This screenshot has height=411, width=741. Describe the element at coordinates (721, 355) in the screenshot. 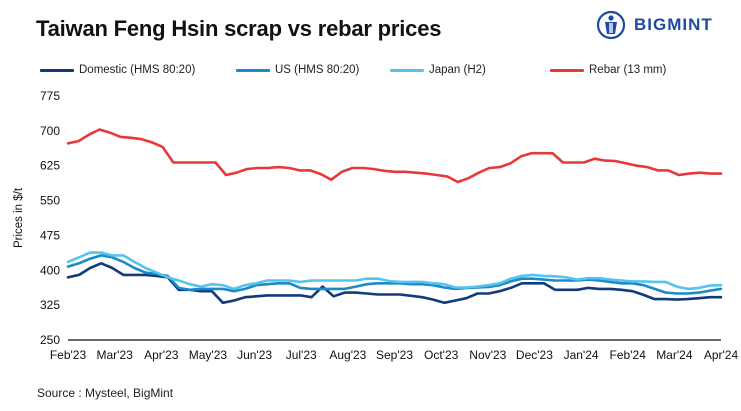

I see `x-tick-label: Apr'24` at that location.